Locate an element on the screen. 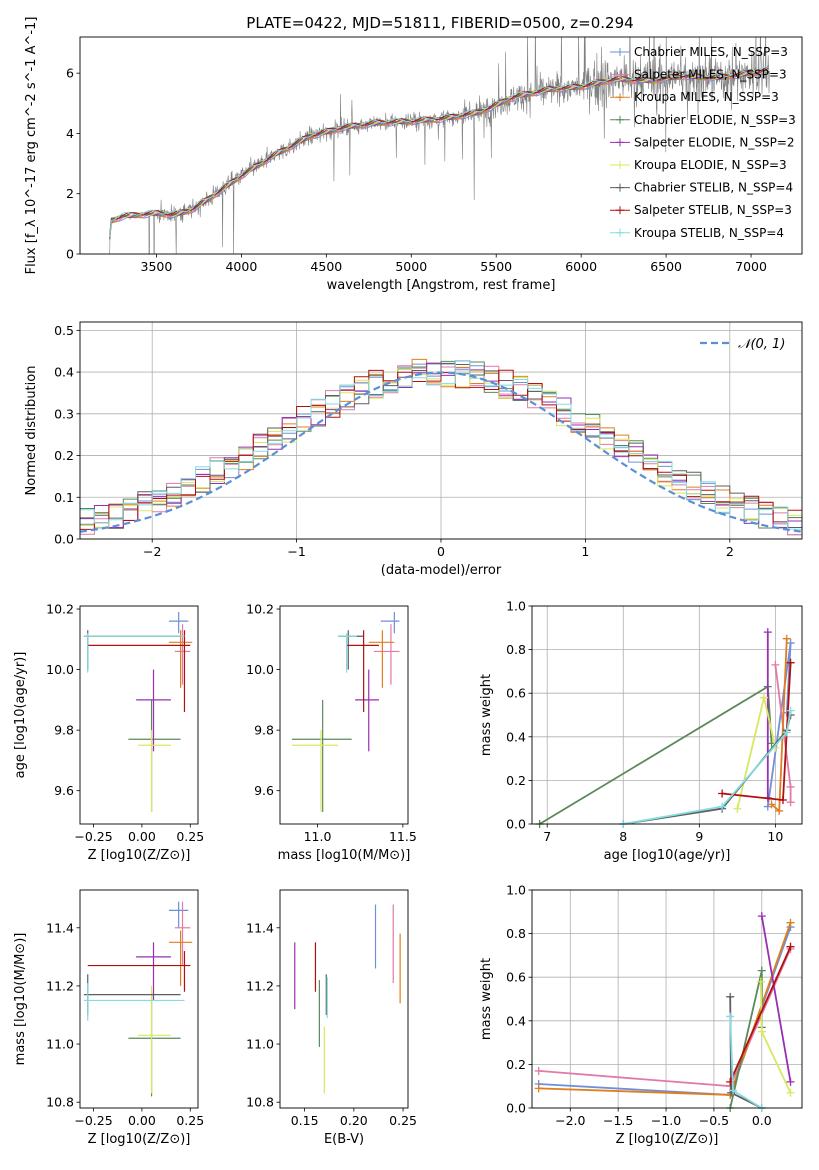  x-tick-label: 5500 is located at coordinates (496, 266).